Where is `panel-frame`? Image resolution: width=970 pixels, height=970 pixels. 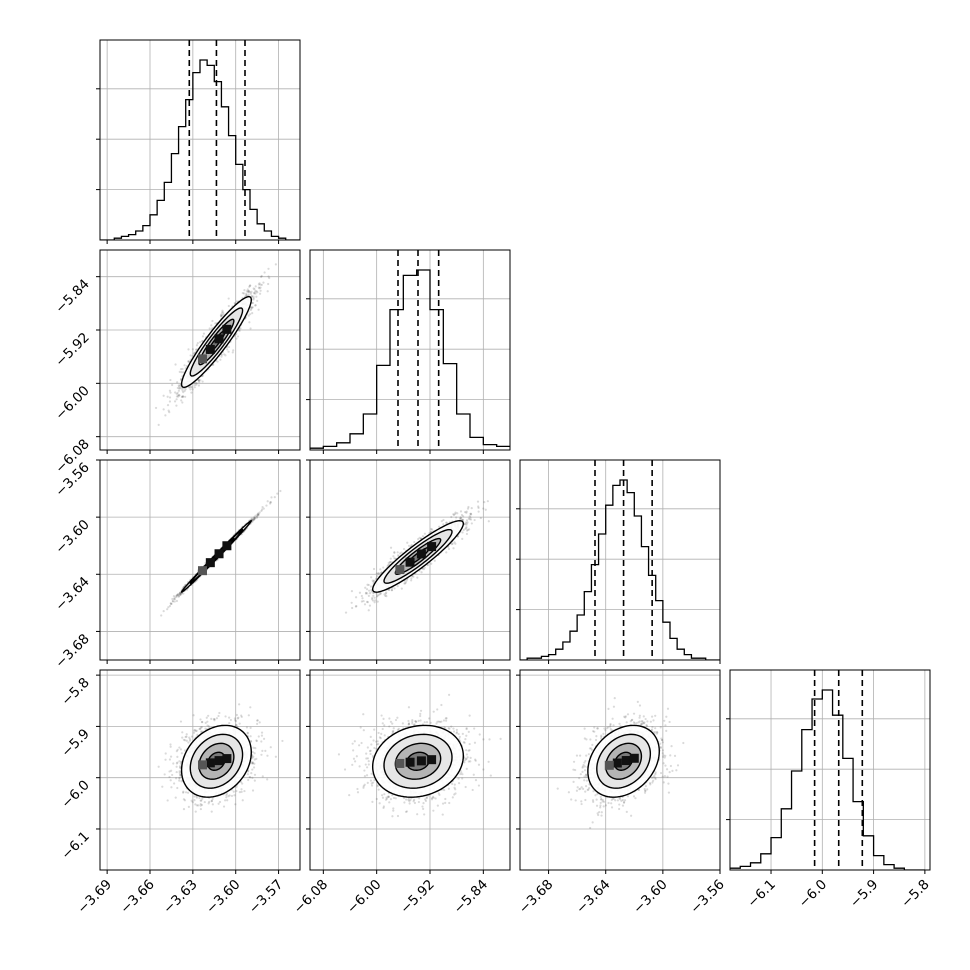 panel-frame is located at coordinates (200, 350).